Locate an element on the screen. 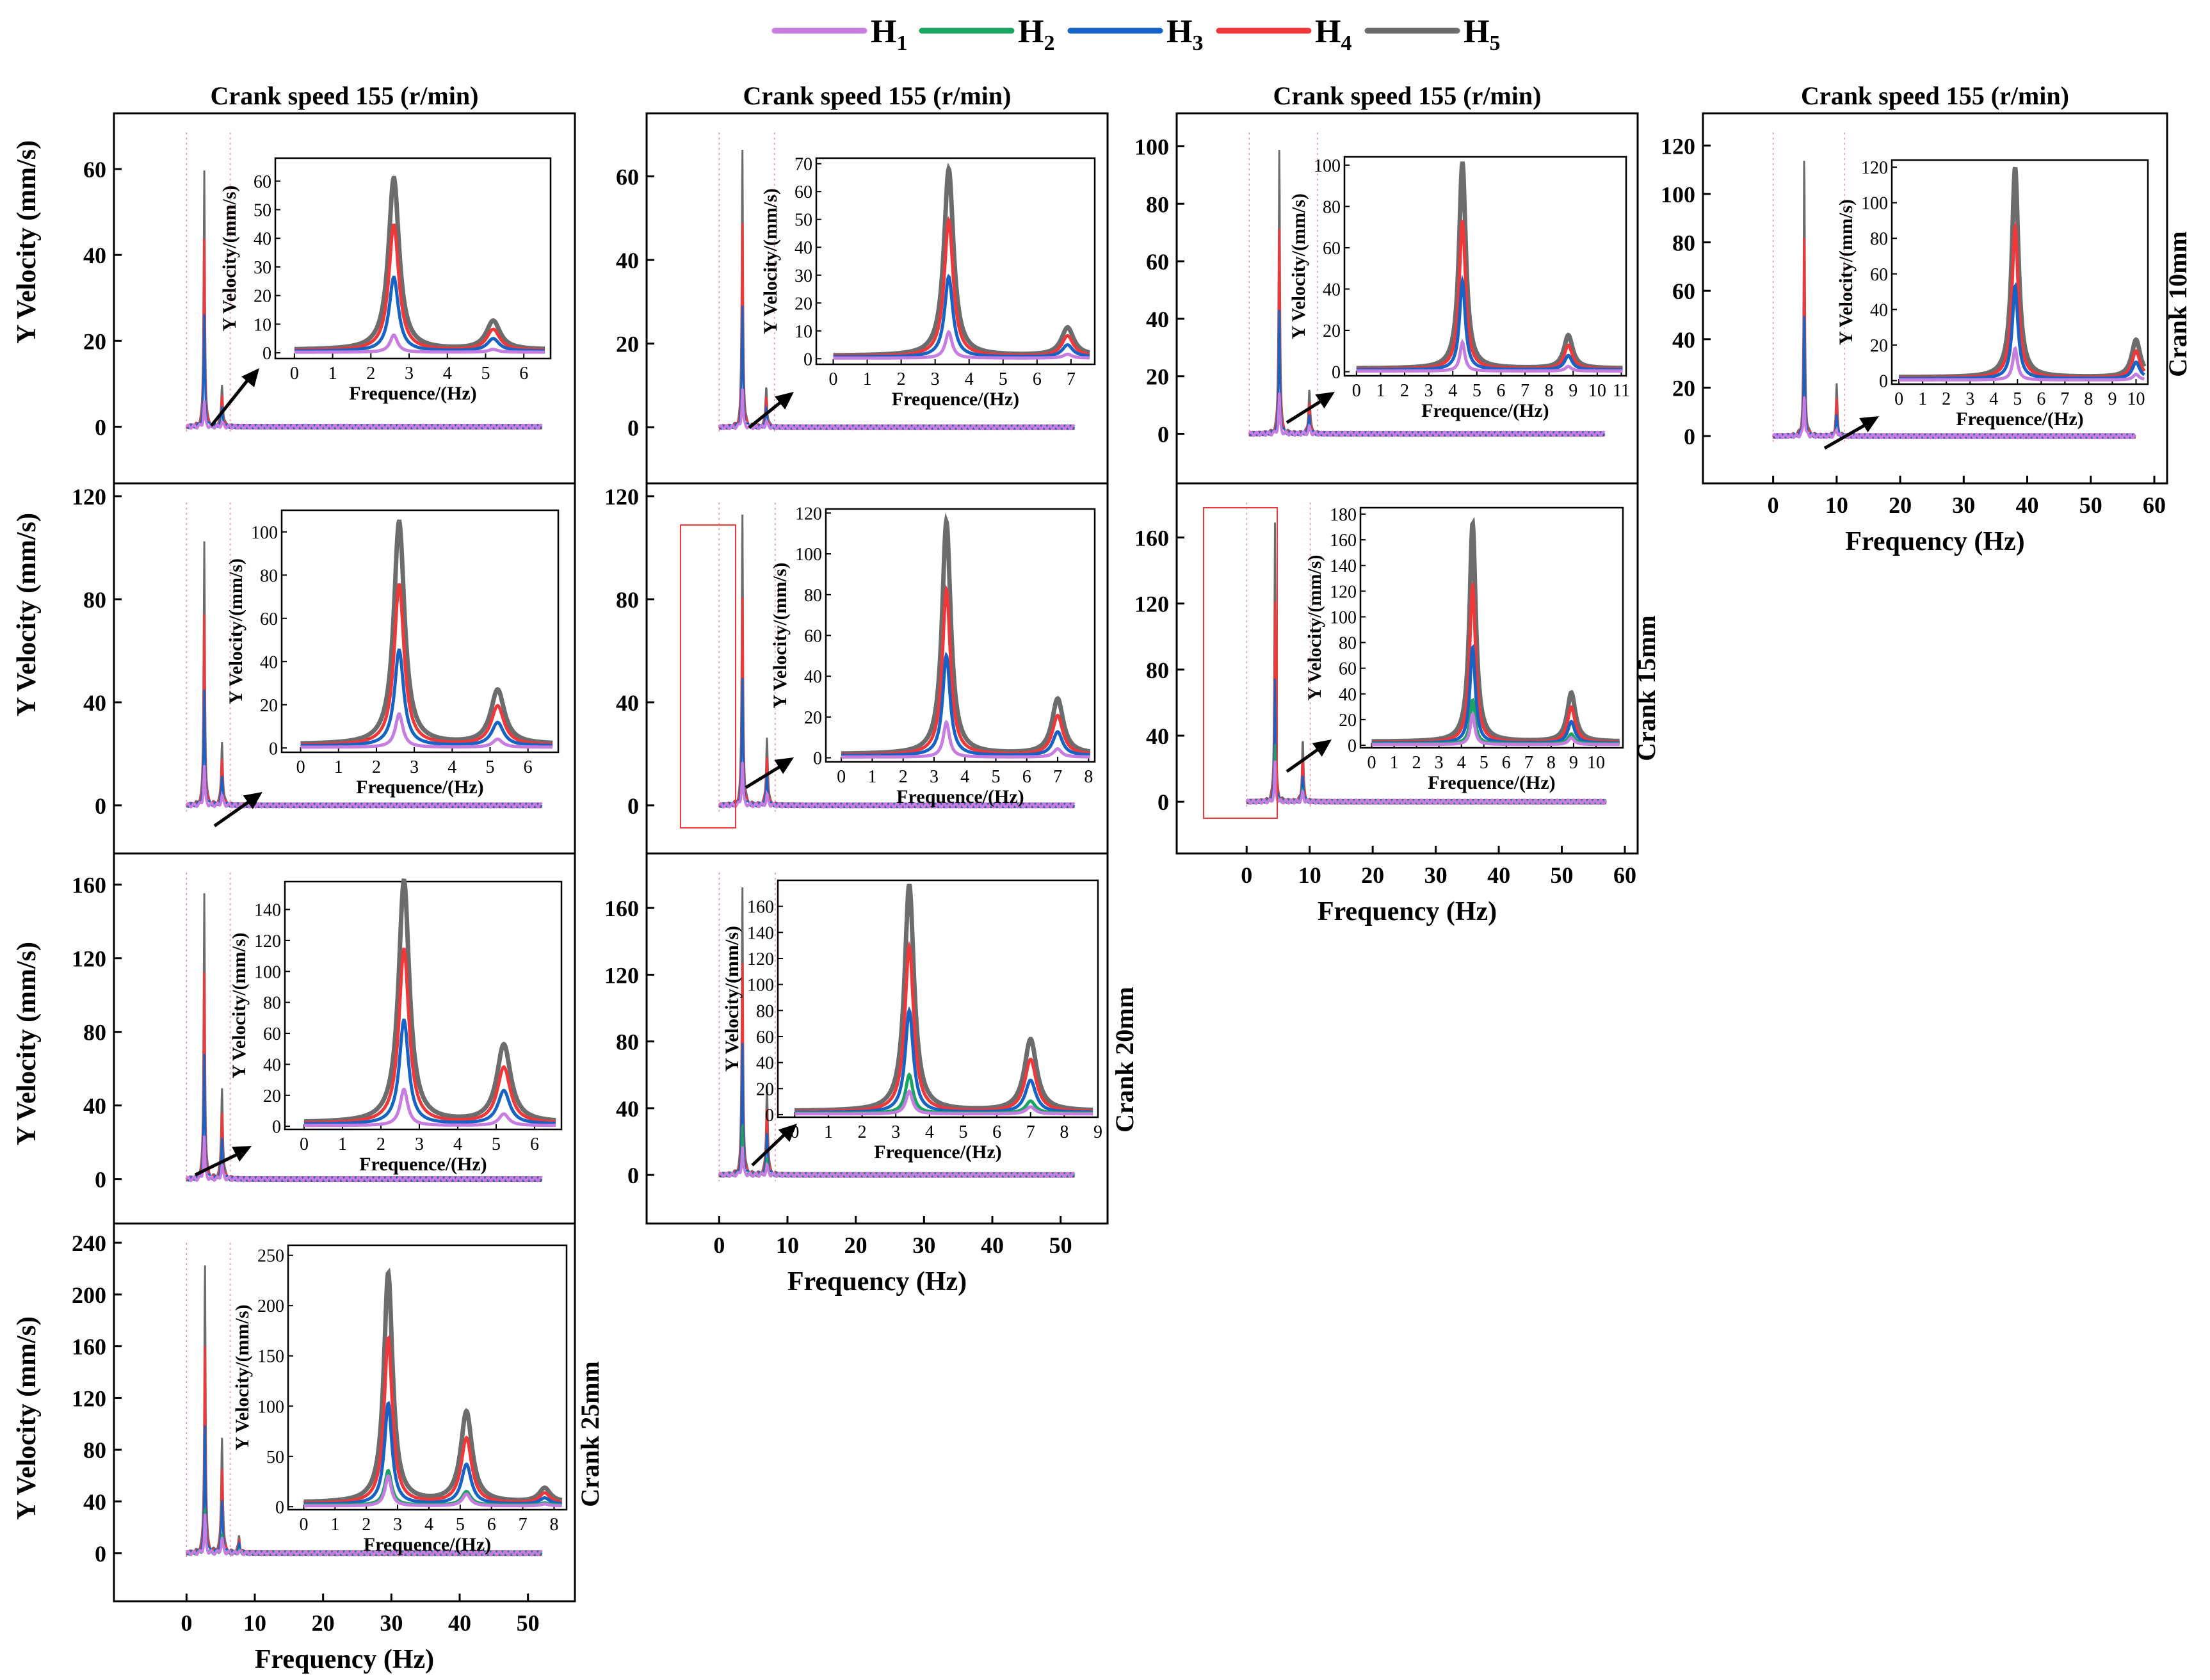 Image resolution: width=2210 pixels, height=1680 pixels. zoom-region-box is located at coordinates (1240, 663).